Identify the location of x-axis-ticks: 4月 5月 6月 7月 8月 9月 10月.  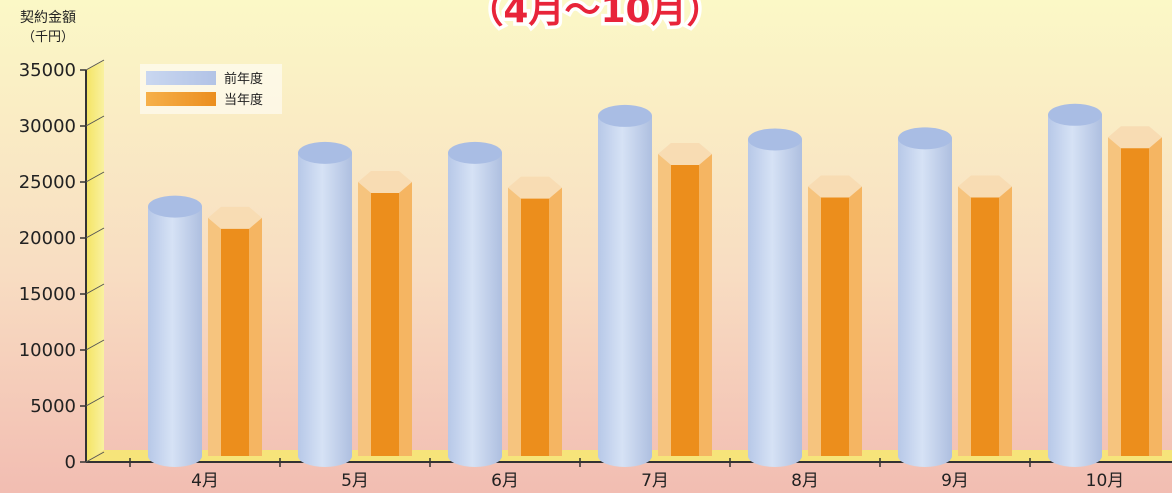
(627, 474).